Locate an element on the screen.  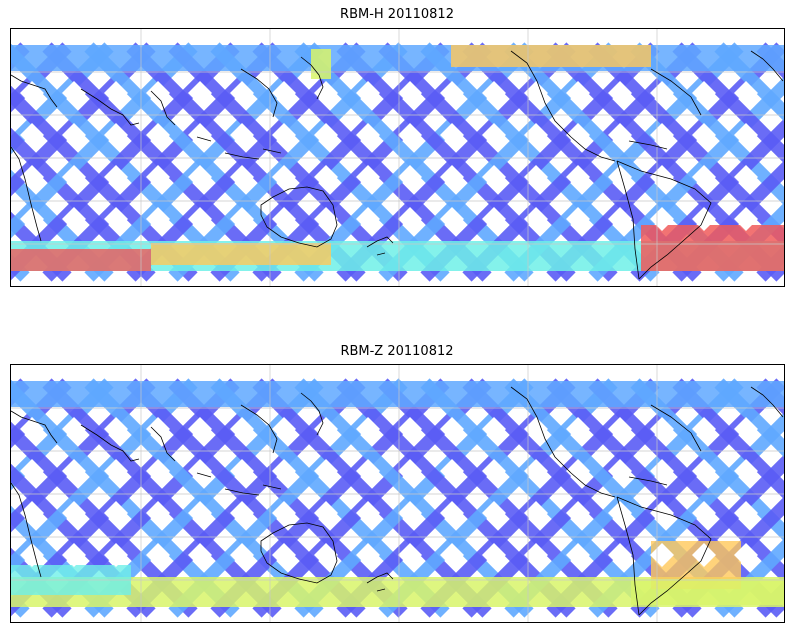
panel-title-bottom: RBM-Z 20110812 is located at coordinates (397, 351).